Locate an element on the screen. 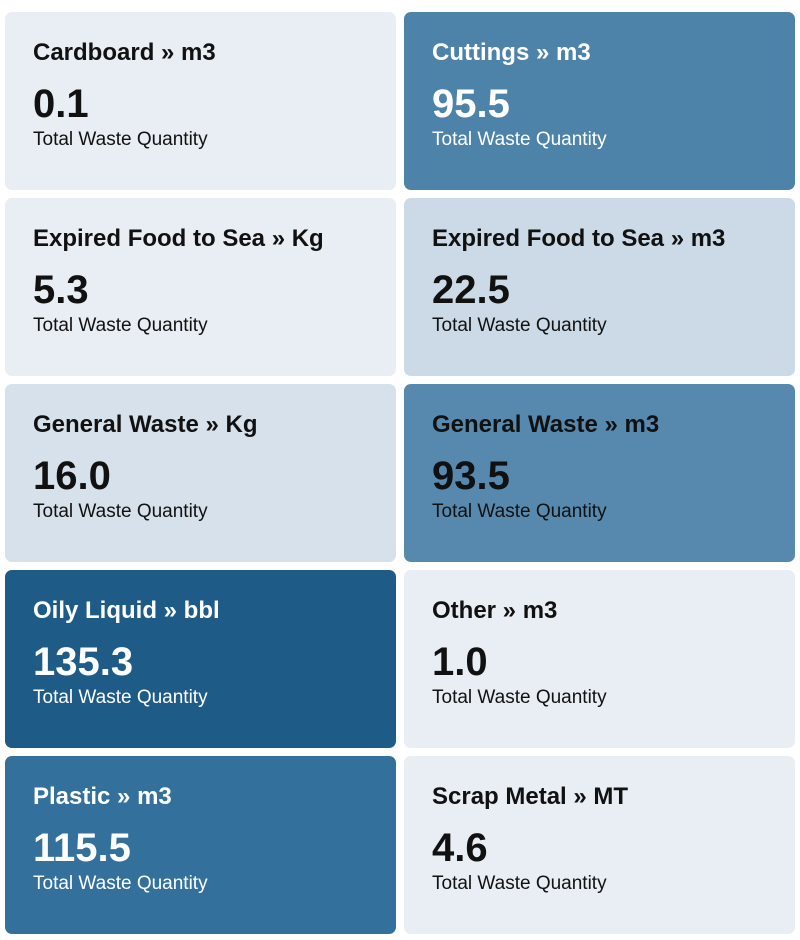 The width and height of the screenshot is (800, 940). tile-value: 93.5 is located at coordinates (471, 476).